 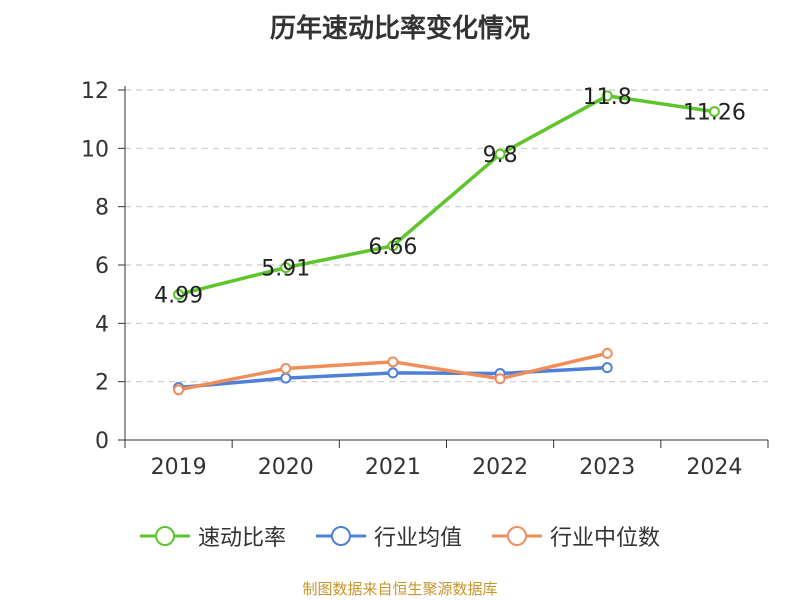 What do you see at coordinates (102, 208) in the screenshot?
I see `y-tick-label: 8` at bounding box center [102, 208].